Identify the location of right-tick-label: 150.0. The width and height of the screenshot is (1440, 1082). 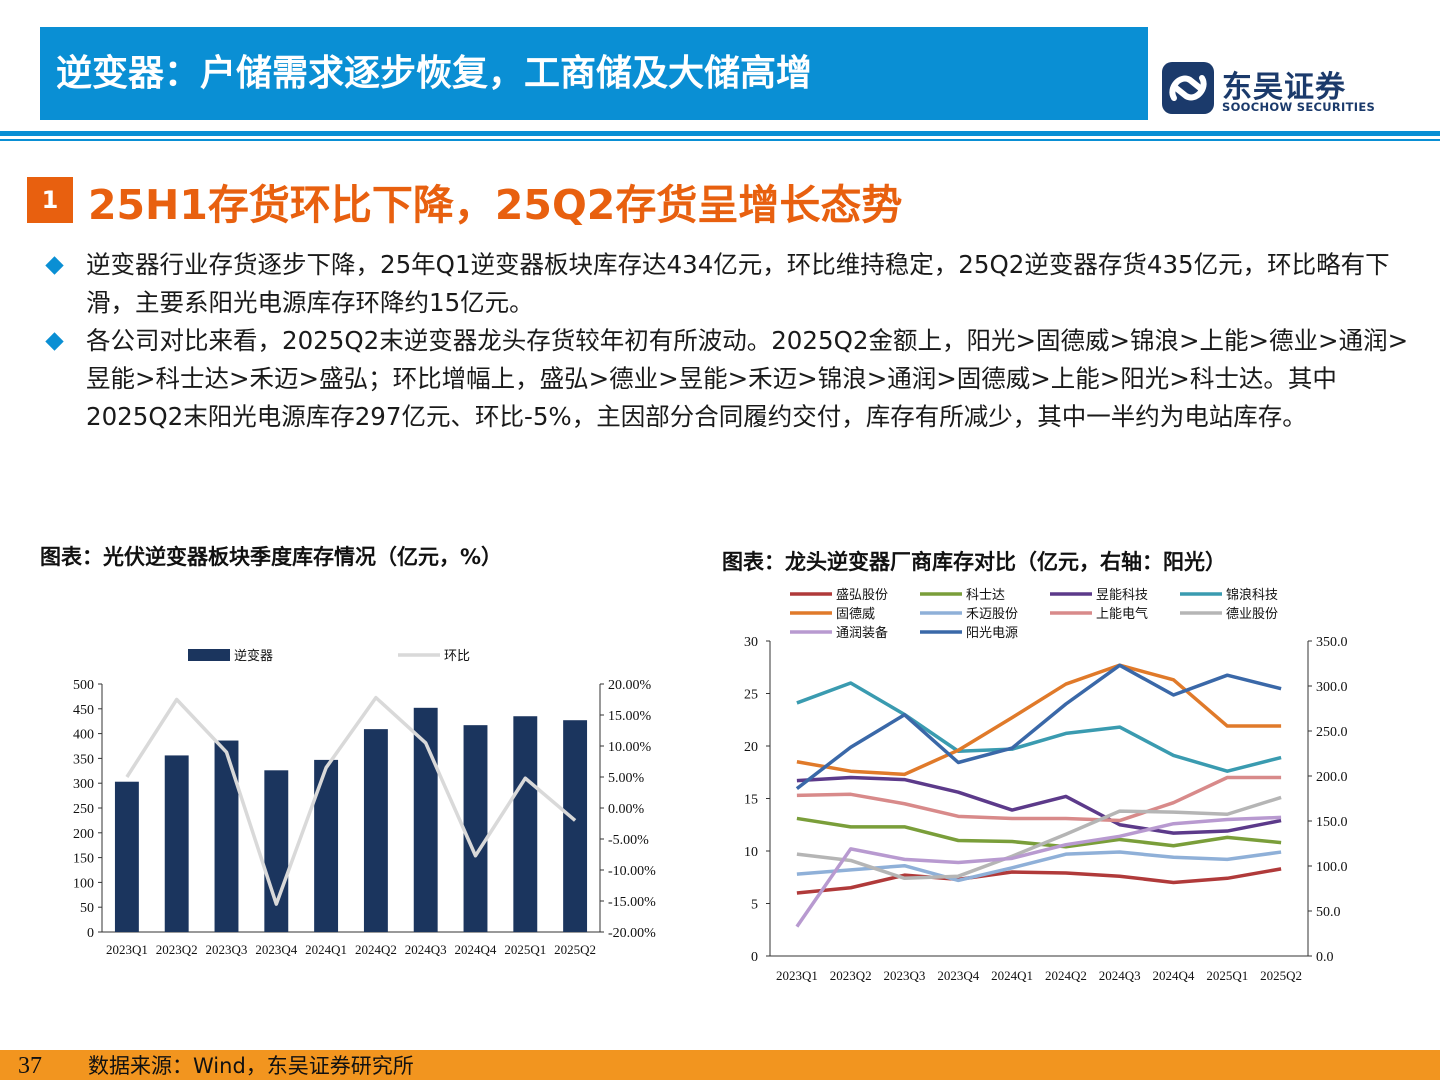
(1332, 822).